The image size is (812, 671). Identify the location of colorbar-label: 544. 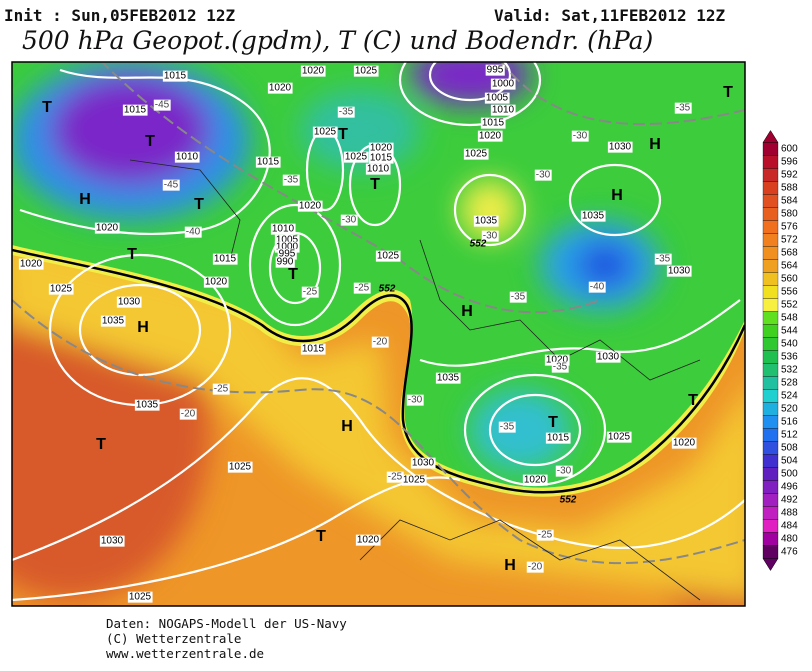
(789, 331).